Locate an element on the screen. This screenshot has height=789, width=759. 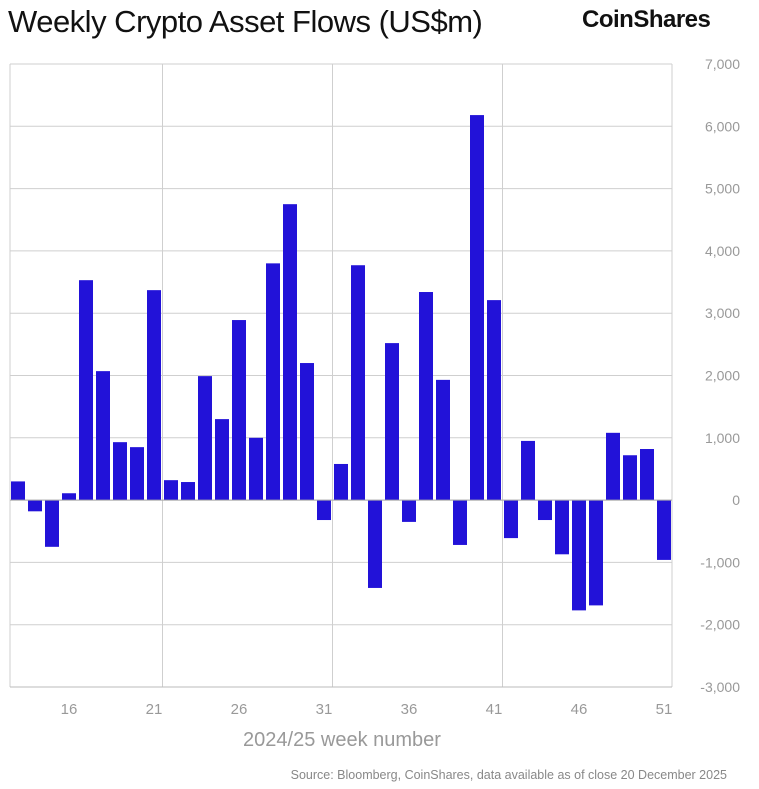
y-tick-label: -2,000 is located at coordinates (720, 625).